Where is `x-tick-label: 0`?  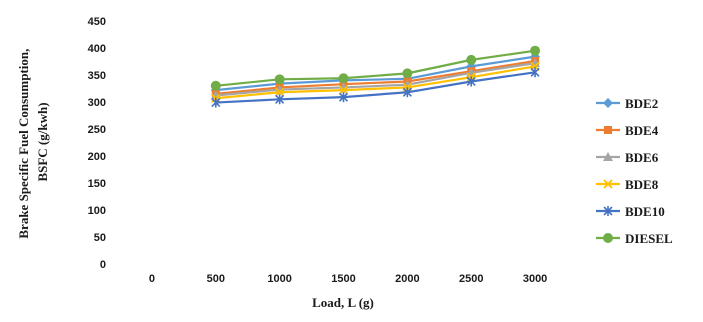 x-tick-label: 0 is located at coordinates (152, 279).